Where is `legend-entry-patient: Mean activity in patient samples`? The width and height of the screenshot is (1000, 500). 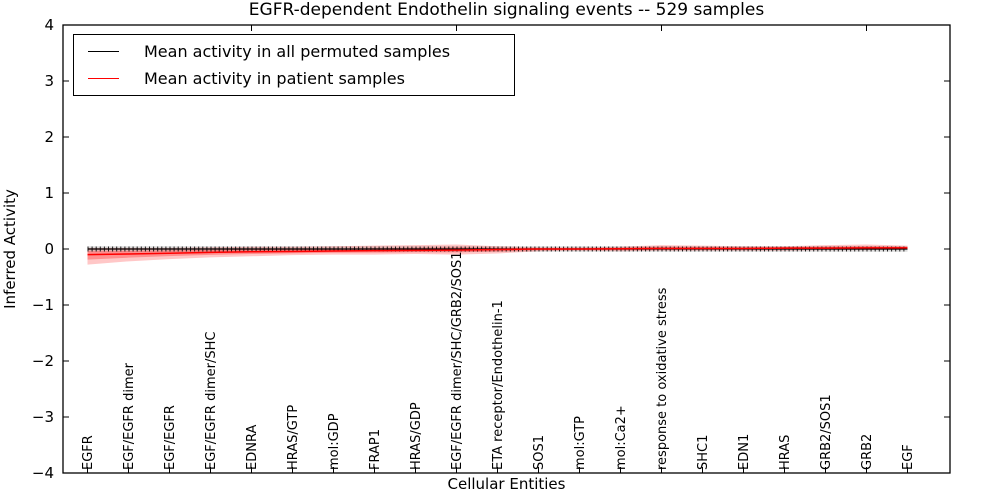 legend-entry-patient: Mean activity in patient samples is located at coordinates (294, 78).